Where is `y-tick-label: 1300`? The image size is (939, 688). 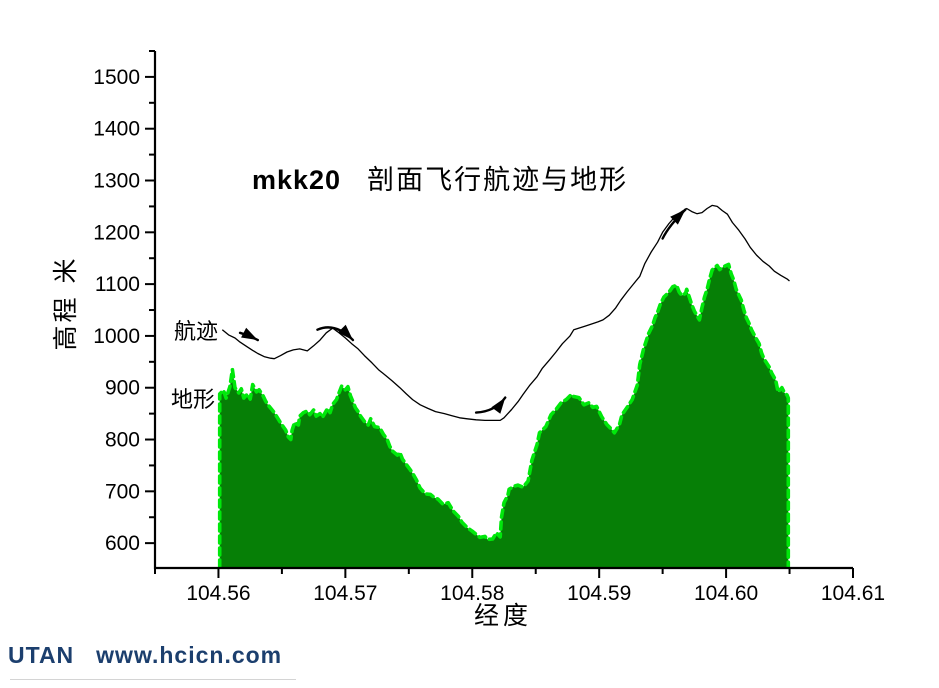
y-tick-label: 1300 is located at coordinates (116, 181).